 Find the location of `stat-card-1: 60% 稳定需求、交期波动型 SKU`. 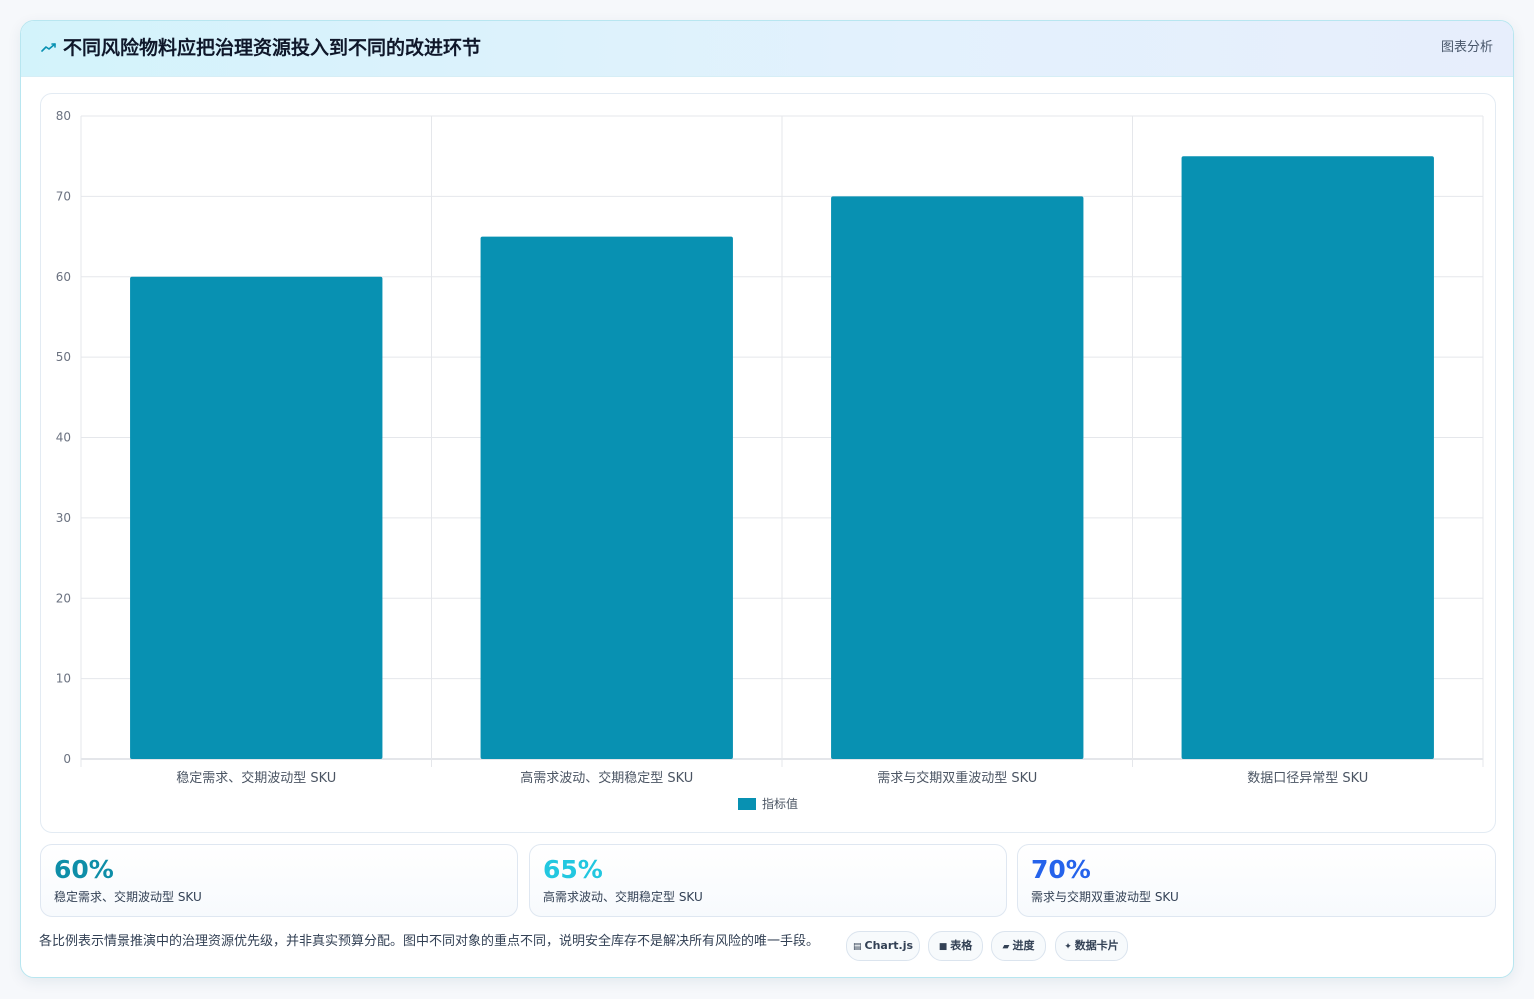

stat-card-1: 60% 稳定需求、交期波动型 SKU is located at coordinates (279, 880).